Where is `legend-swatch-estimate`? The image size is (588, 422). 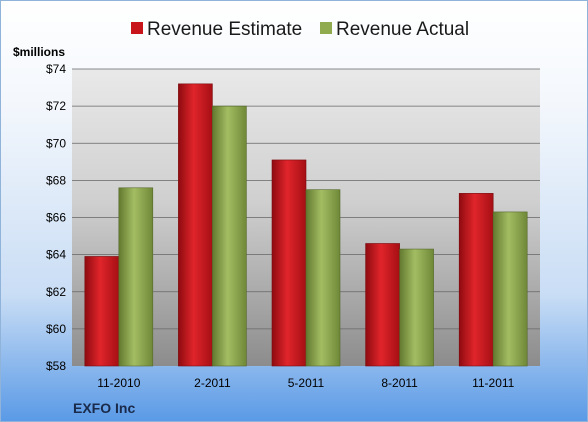
legend-swatch-estimate is located at coordinates (137, 28).